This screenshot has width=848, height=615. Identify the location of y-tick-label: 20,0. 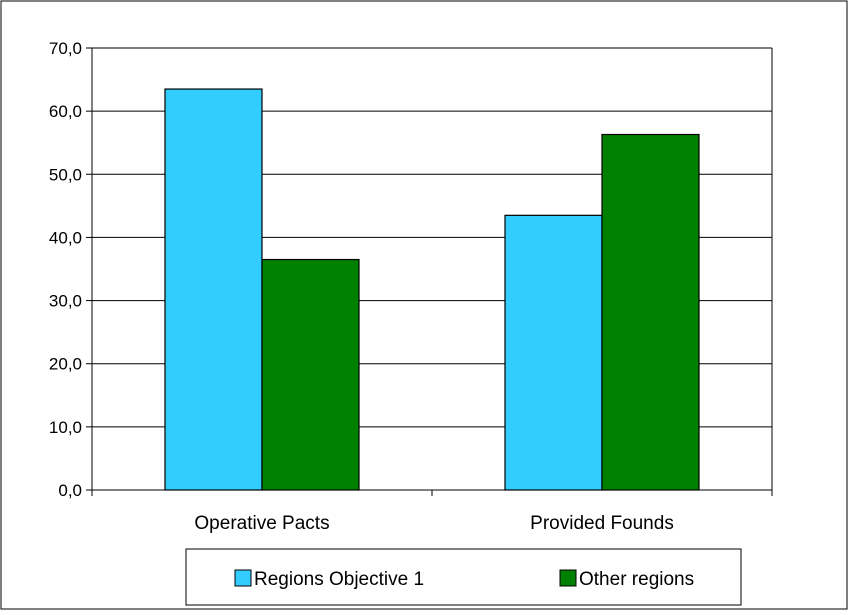
(65, 364).